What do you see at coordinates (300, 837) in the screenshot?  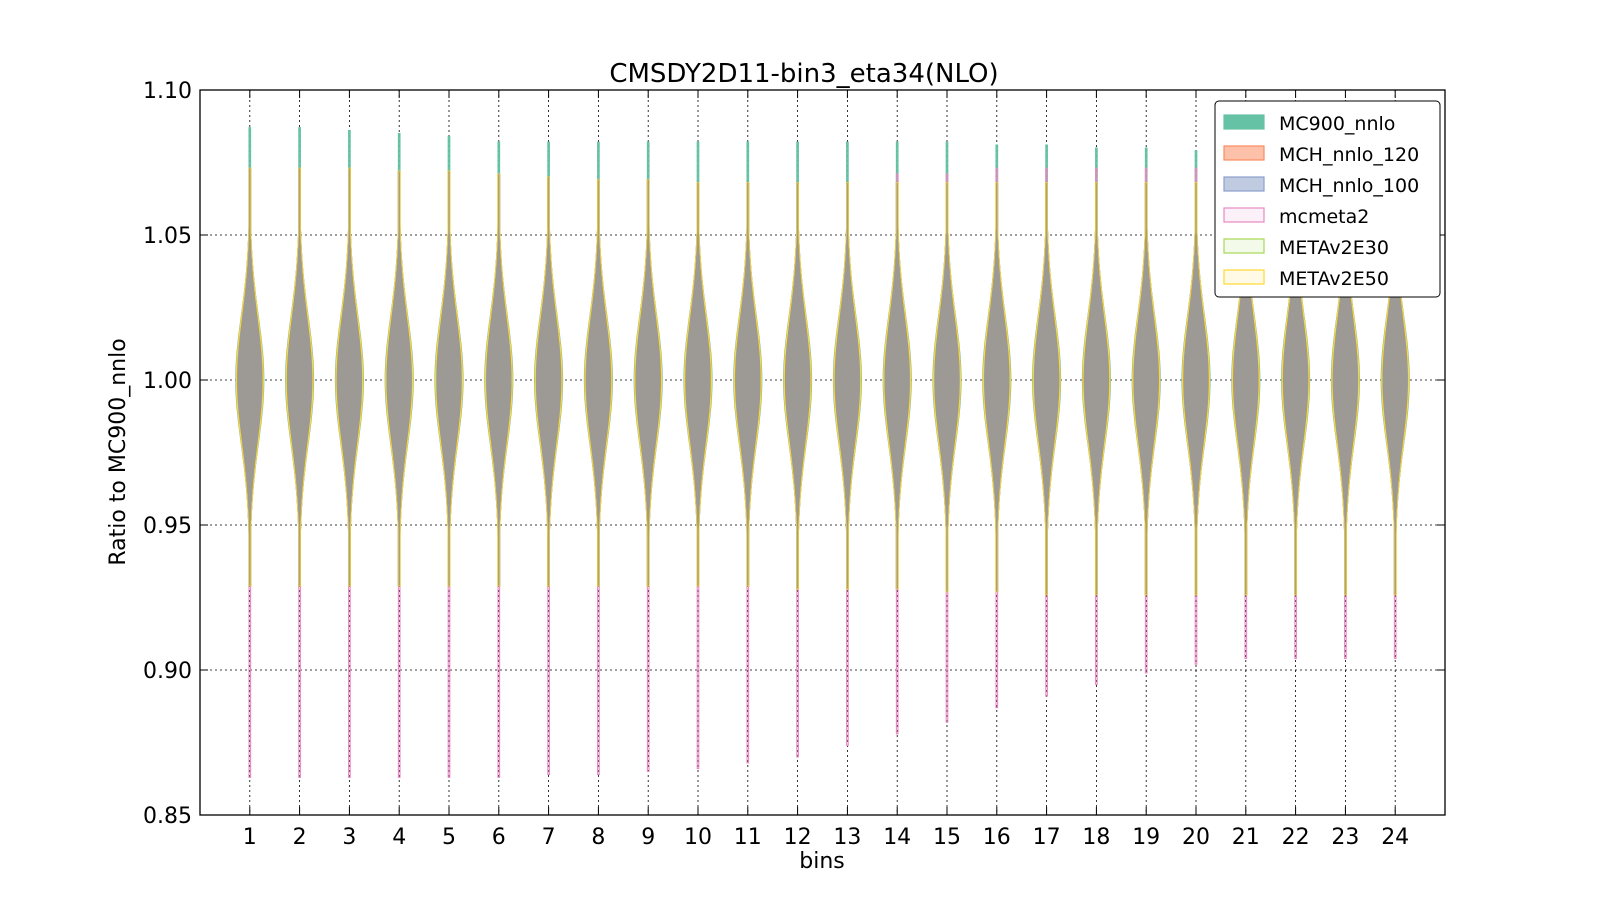 I see `x-tick-label: 2` at bounding box center [300, 837].